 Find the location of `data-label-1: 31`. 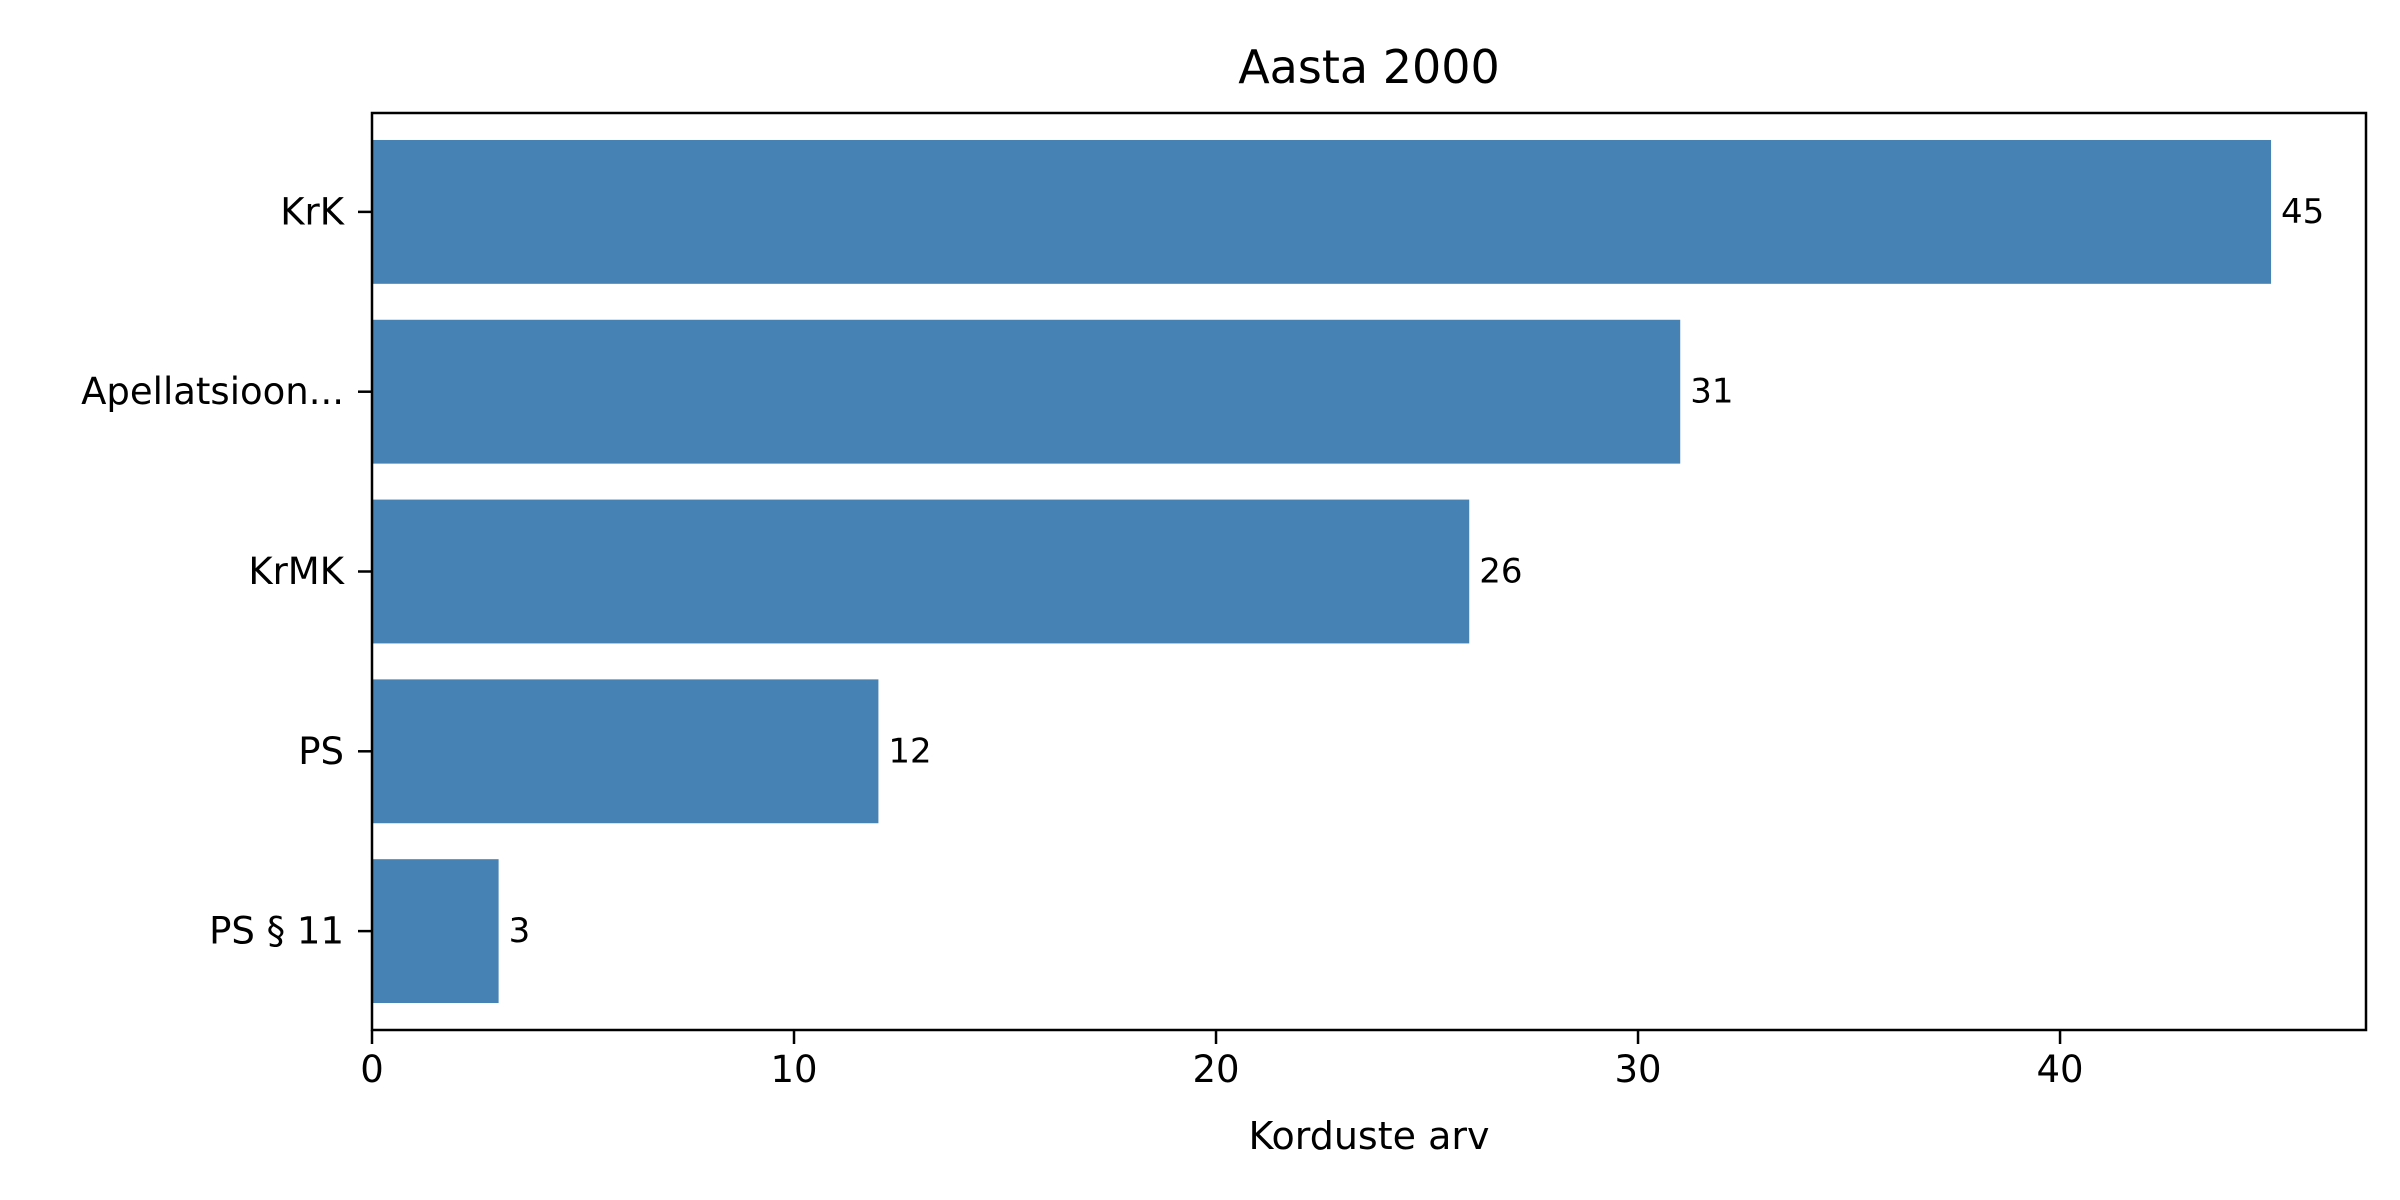

data-label-1: 31 is located at coordinates (1711, 392).